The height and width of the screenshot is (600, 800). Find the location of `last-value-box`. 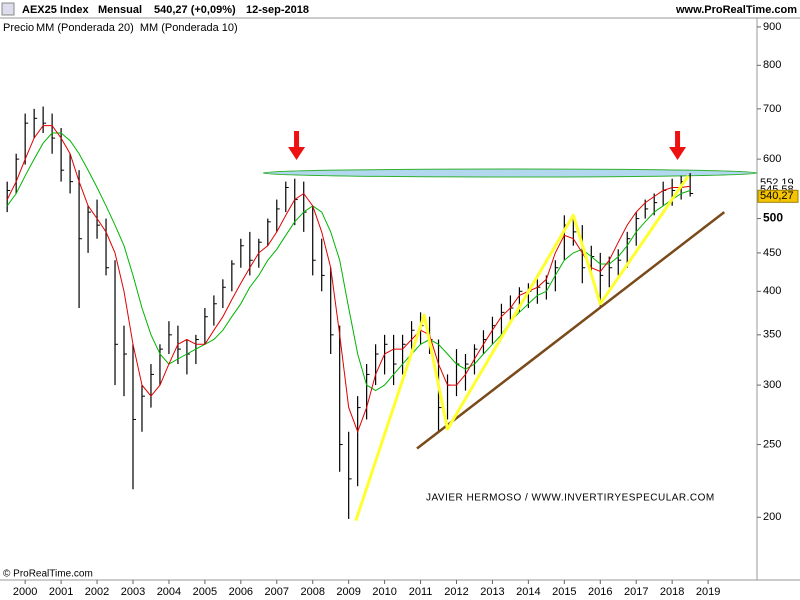

last-value-box is located at coordinates (778, 196).